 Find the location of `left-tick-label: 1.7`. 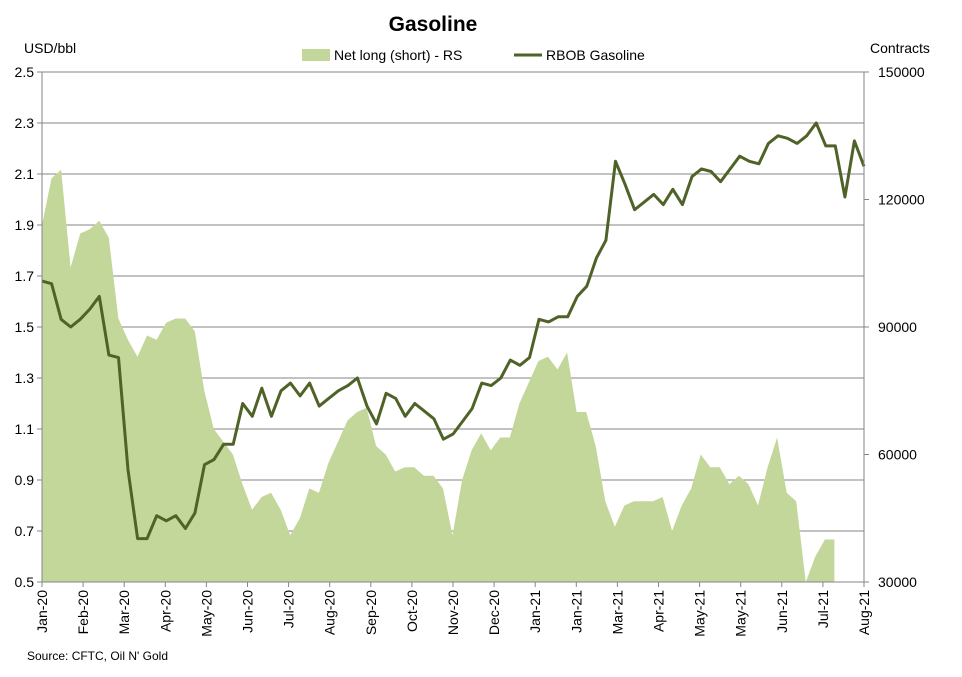

left-tick-label: 1.7 is located at coordinates (25, 276).